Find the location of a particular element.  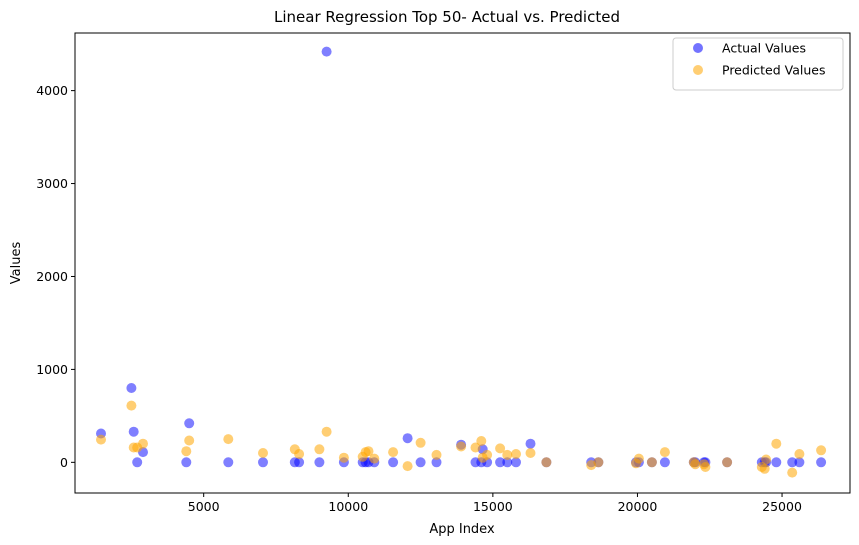

y-tick-label: 0 is located at coordinates (64, 462).